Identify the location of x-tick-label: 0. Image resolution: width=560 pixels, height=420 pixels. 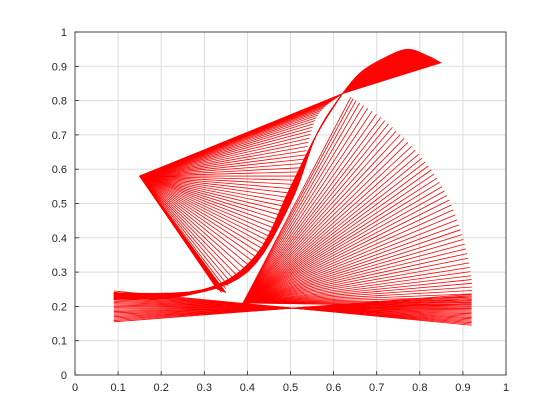
(75, 388).